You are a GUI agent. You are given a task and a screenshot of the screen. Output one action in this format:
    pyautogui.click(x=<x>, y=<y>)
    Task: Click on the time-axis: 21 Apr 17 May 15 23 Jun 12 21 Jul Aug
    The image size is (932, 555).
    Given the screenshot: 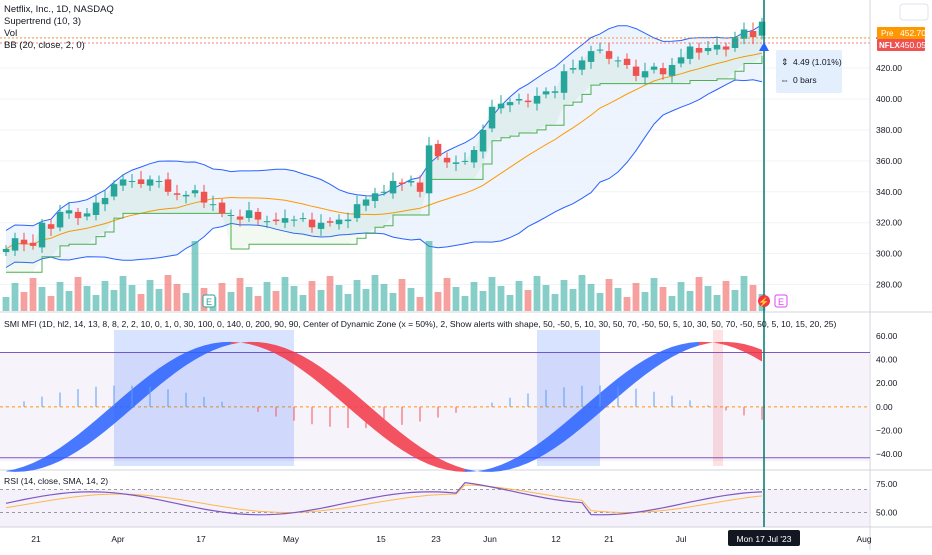 What is the action you would take?
    pyautogui.click(x=451, y=539)
    